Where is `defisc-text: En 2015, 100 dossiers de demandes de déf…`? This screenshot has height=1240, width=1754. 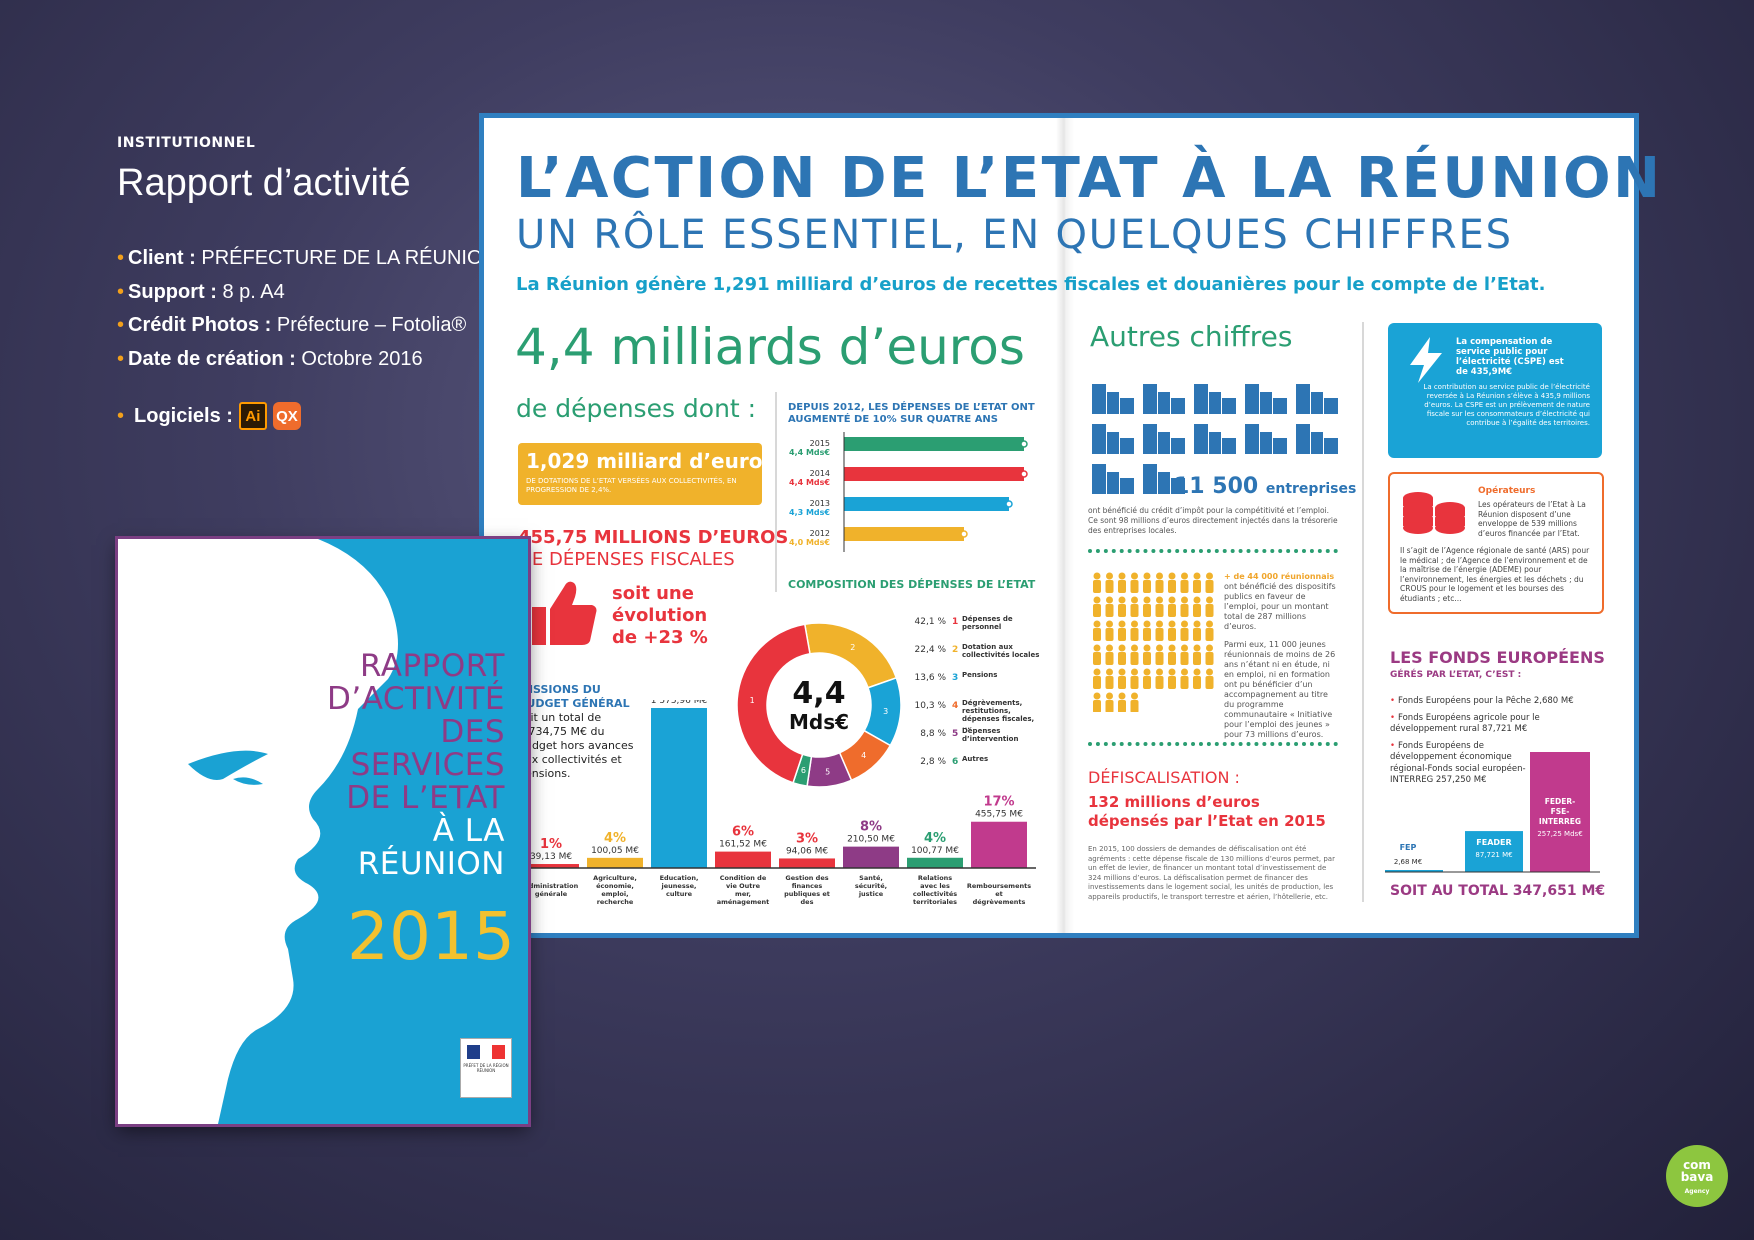 defisc-text: En 2015, 100 dossiers de demandes de déf… is located at coordinates (1211, 873).